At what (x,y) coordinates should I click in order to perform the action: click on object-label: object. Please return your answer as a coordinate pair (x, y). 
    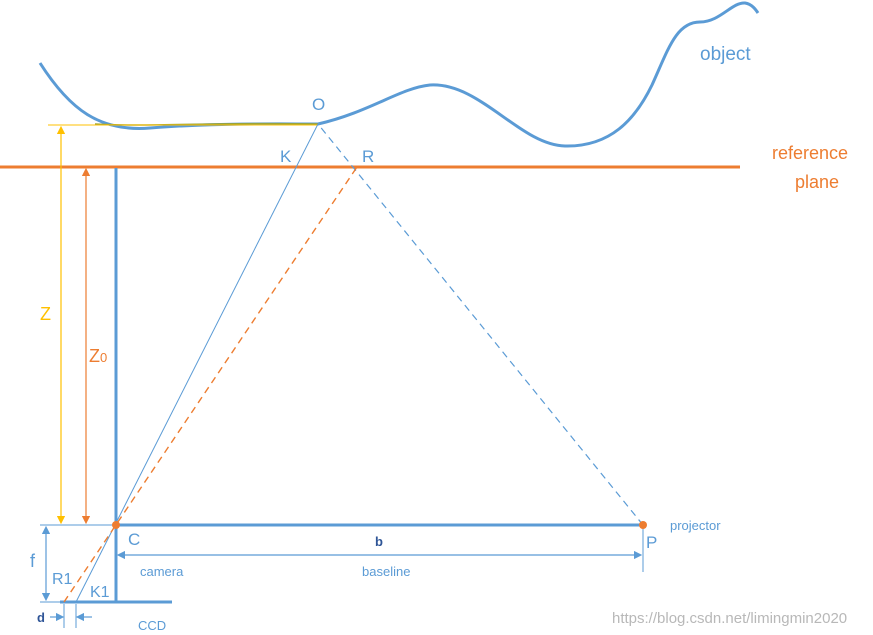
    Looking at the image, I should click on (725, 54).